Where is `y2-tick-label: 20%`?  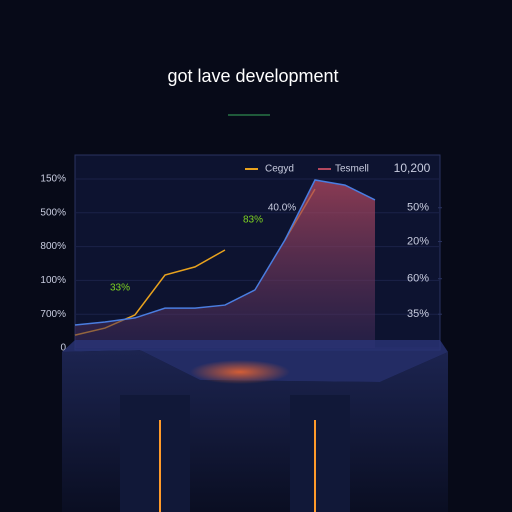
y2-tick-label: 20% is located at coordinates (418, 241).